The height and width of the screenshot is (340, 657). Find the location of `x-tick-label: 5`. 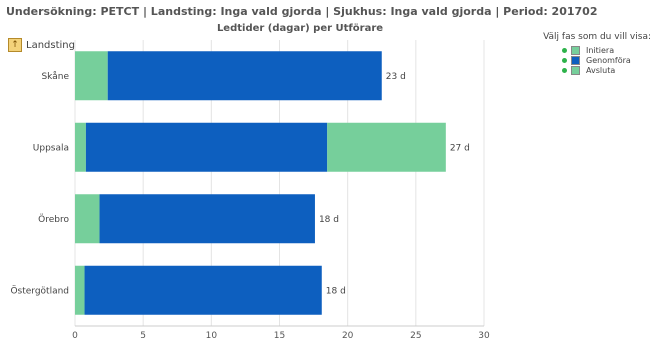

x-tick-label: 5 is located at coordinates (143, 335).